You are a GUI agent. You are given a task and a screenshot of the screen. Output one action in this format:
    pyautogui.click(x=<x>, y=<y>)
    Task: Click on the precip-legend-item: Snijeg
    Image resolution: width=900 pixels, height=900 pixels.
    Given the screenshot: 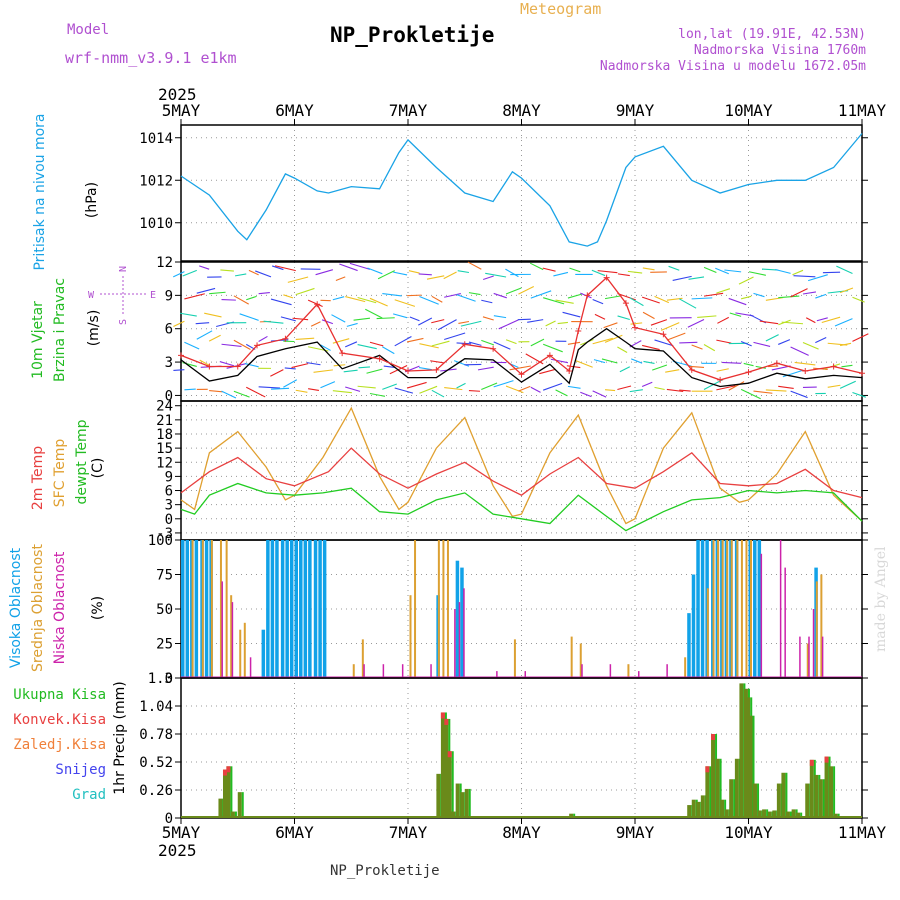 What is the action you would take?
    pyautogui.click(x=80, y=770)
    